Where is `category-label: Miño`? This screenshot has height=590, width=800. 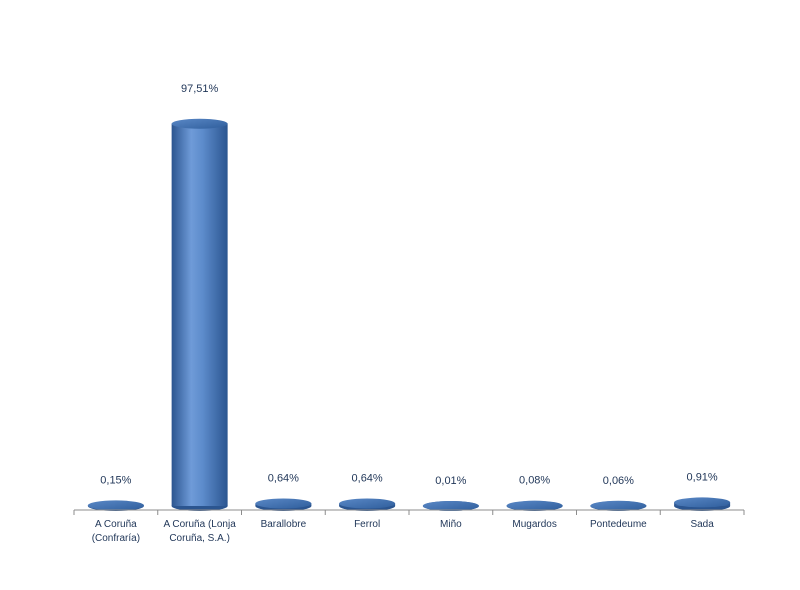
category-label: Miño is located at coordinates (451, 524).